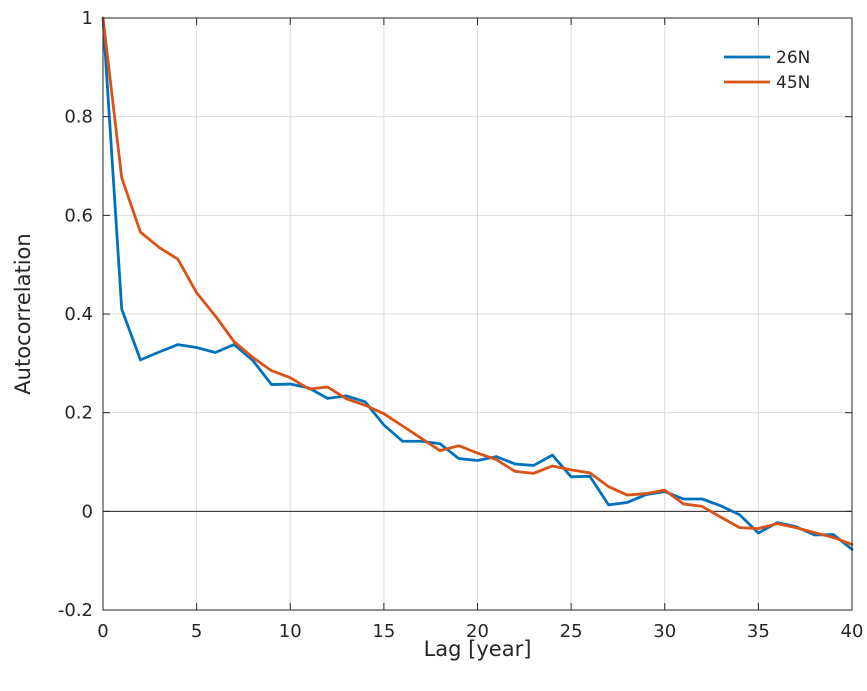  Describe the element at coordinates (196, 631) in the screenshot. I see `x-tick-label: 5` at that location.